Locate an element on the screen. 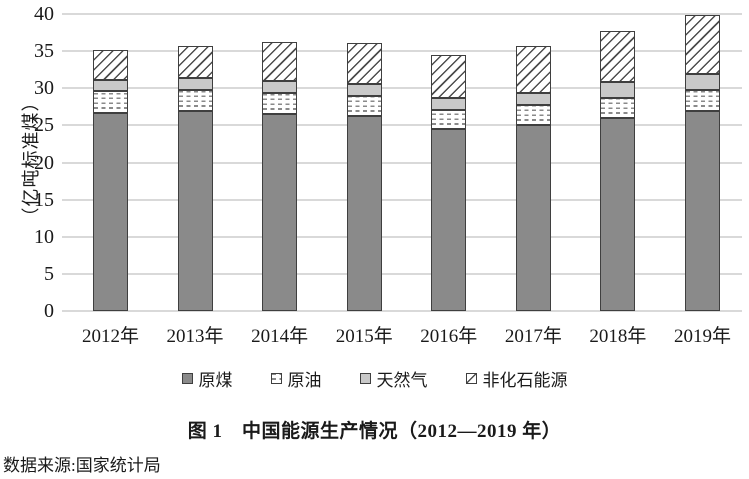 This screenshot has height=479, width=749. legend-item-gas: 天然气 is located at coordinates (393, 378).